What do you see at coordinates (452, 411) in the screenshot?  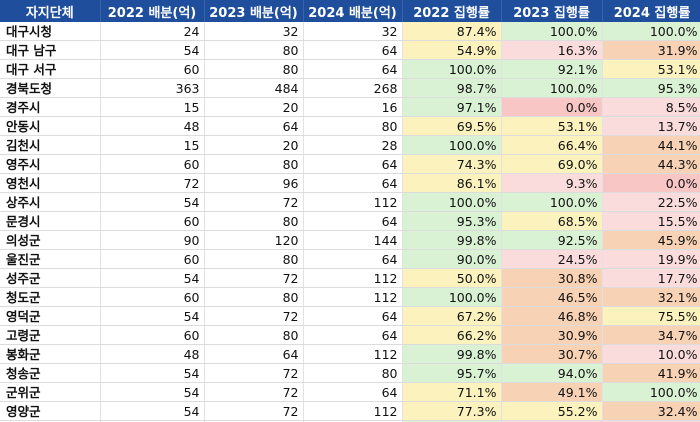 I see `rate-2022-cell: 77.3%` at bounding box center [452, 411].